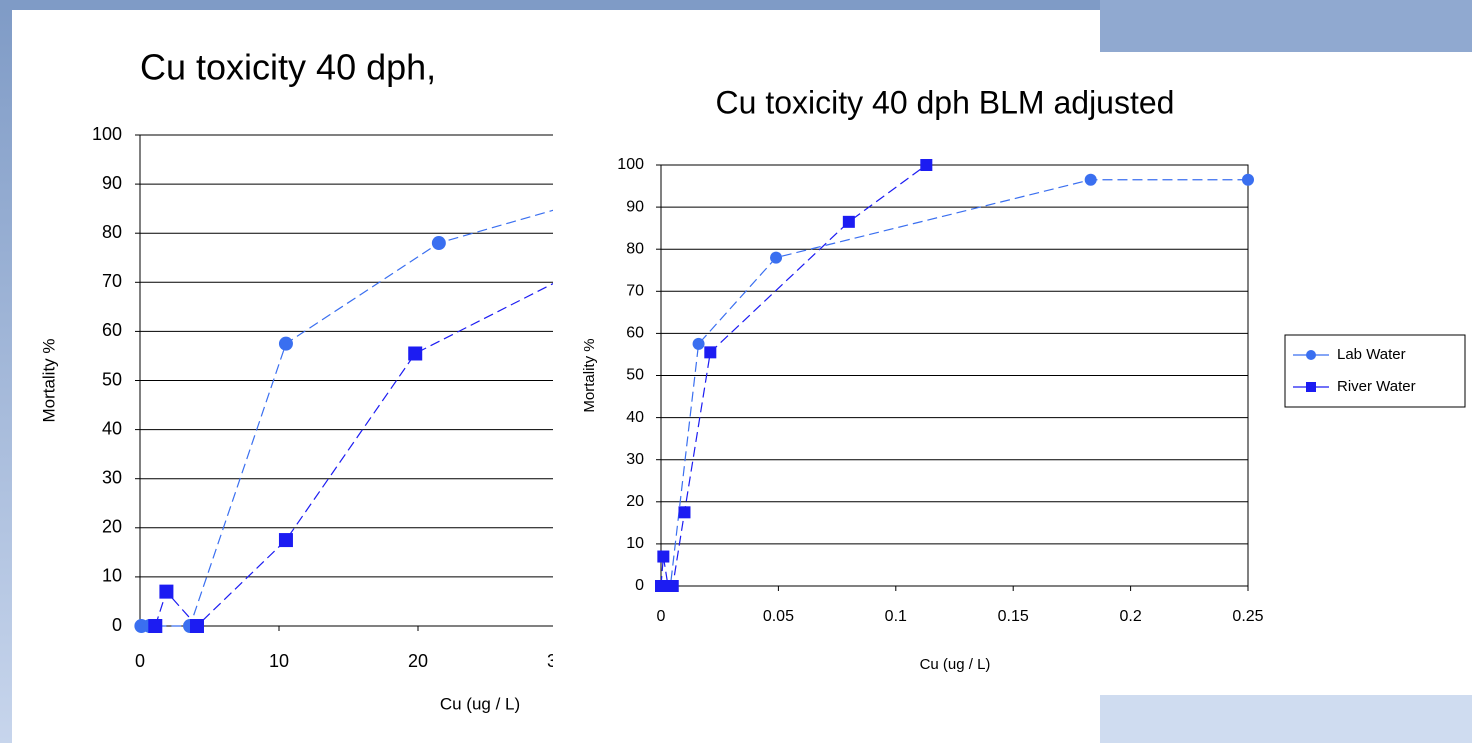 Image resolution: width=1472 pixels, height=743 pixels. Describe the element at coordinates (1376, 386) in the screenshot. I see `legend-label: River Water` at that location.